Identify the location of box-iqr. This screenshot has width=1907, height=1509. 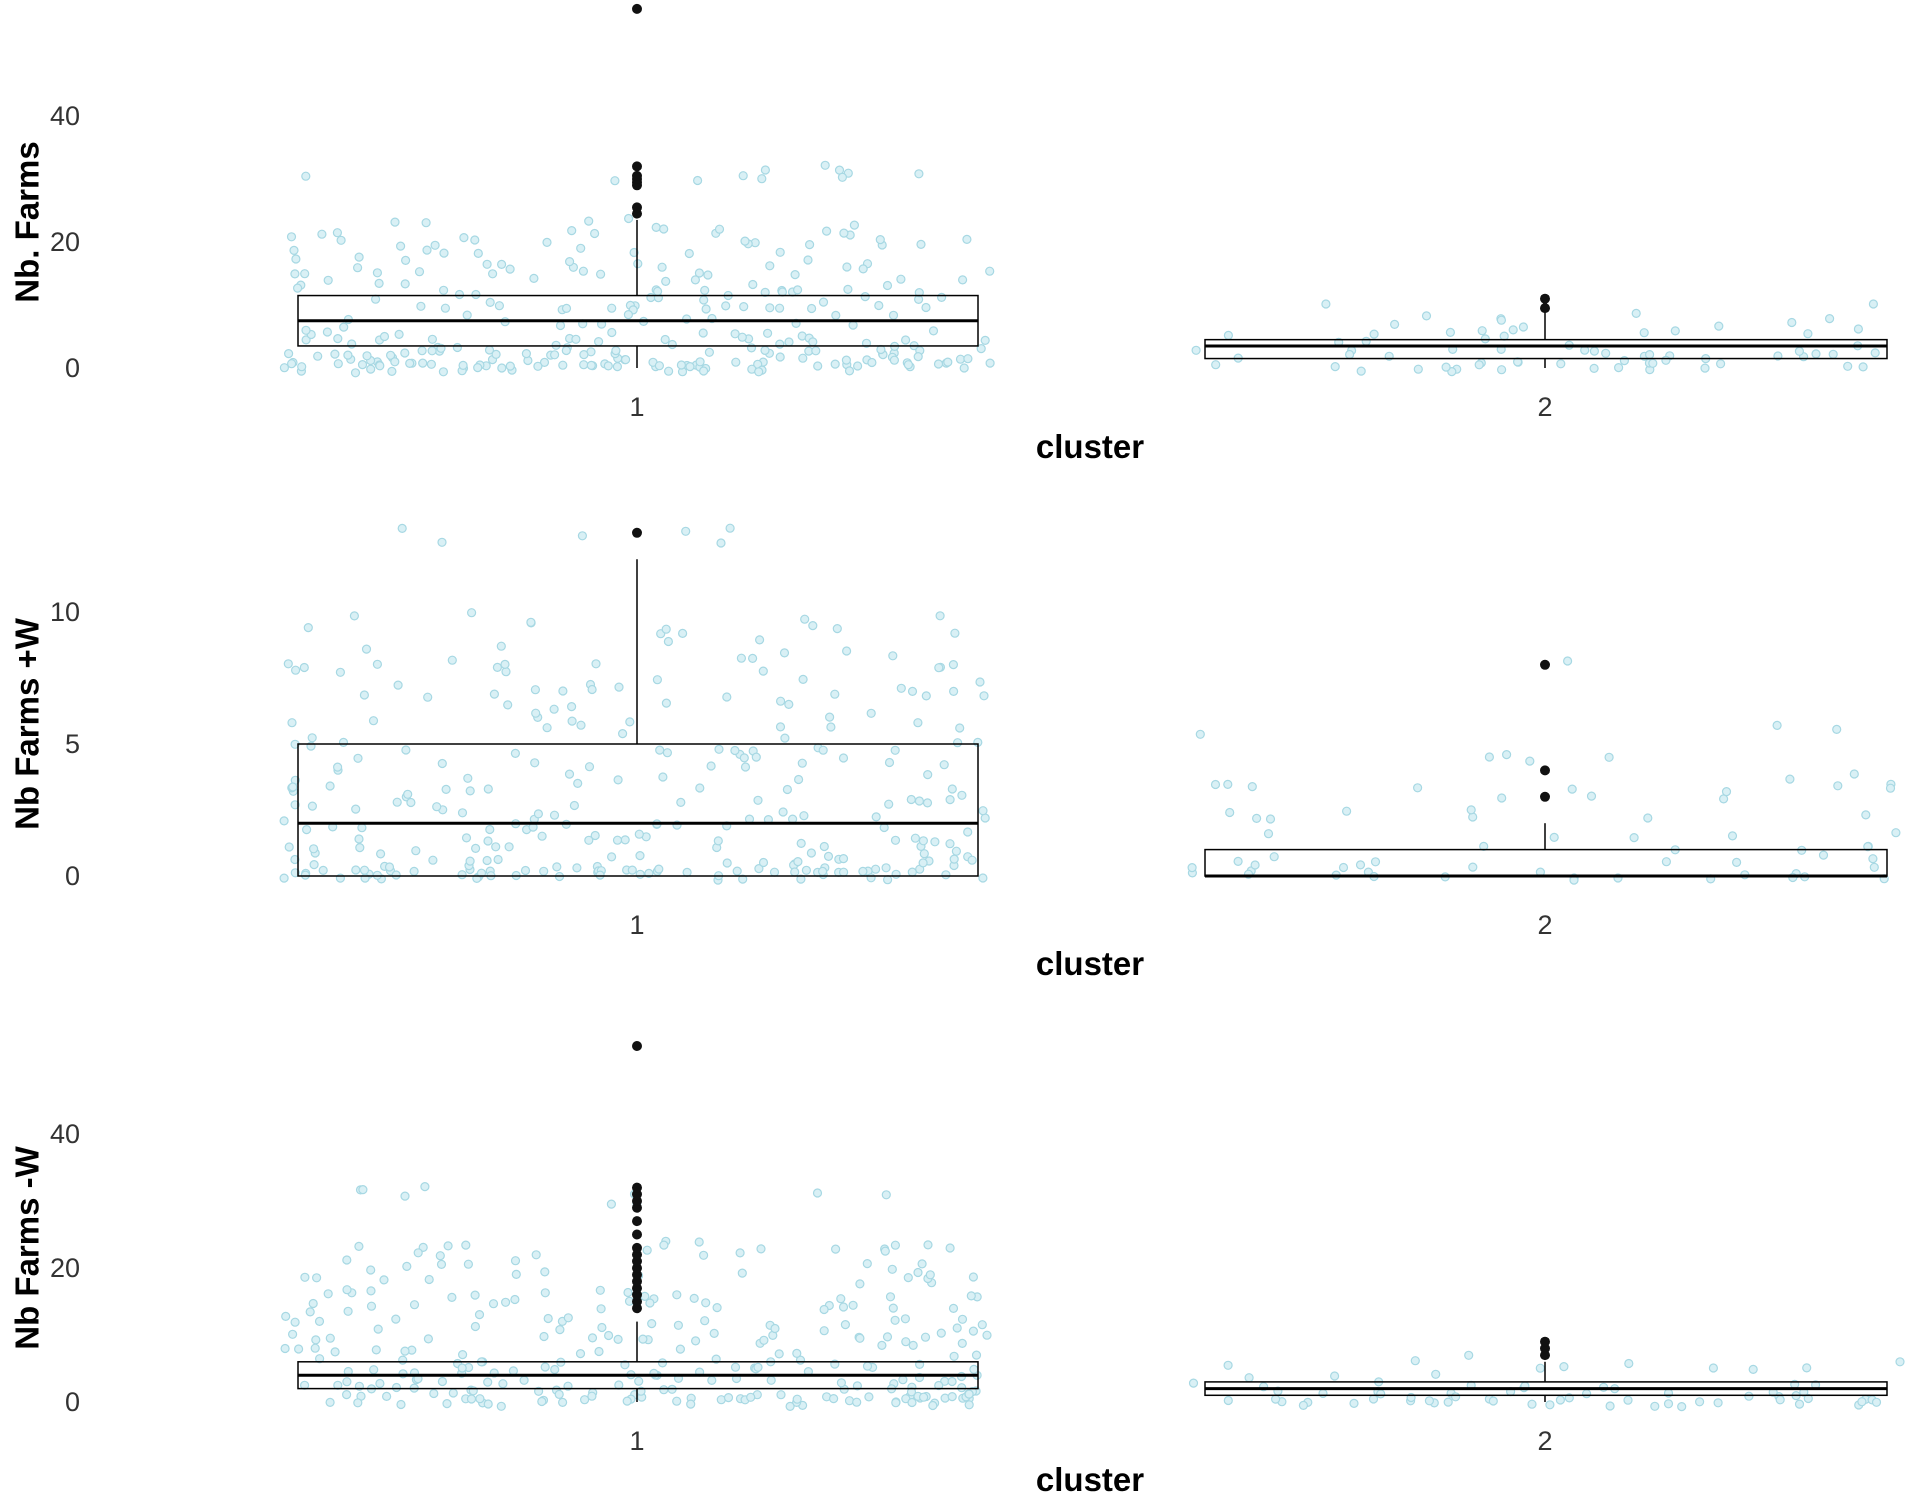
(1546, 349).